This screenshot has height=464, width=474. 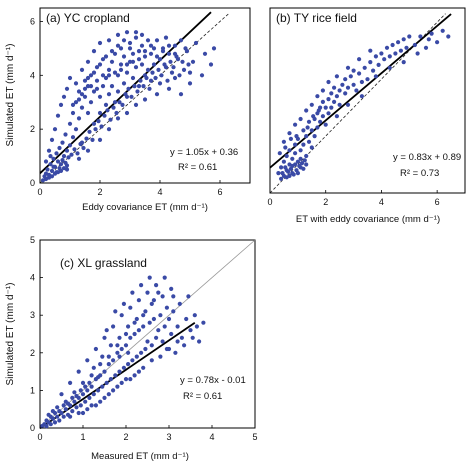 I want to click on y-tick-label: 2, so click(x=32, y=353).